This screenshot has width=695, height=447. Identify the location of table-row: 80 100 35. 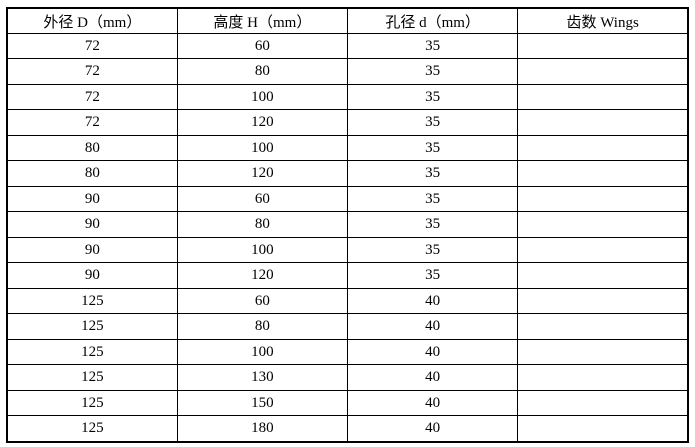
(347, 148).